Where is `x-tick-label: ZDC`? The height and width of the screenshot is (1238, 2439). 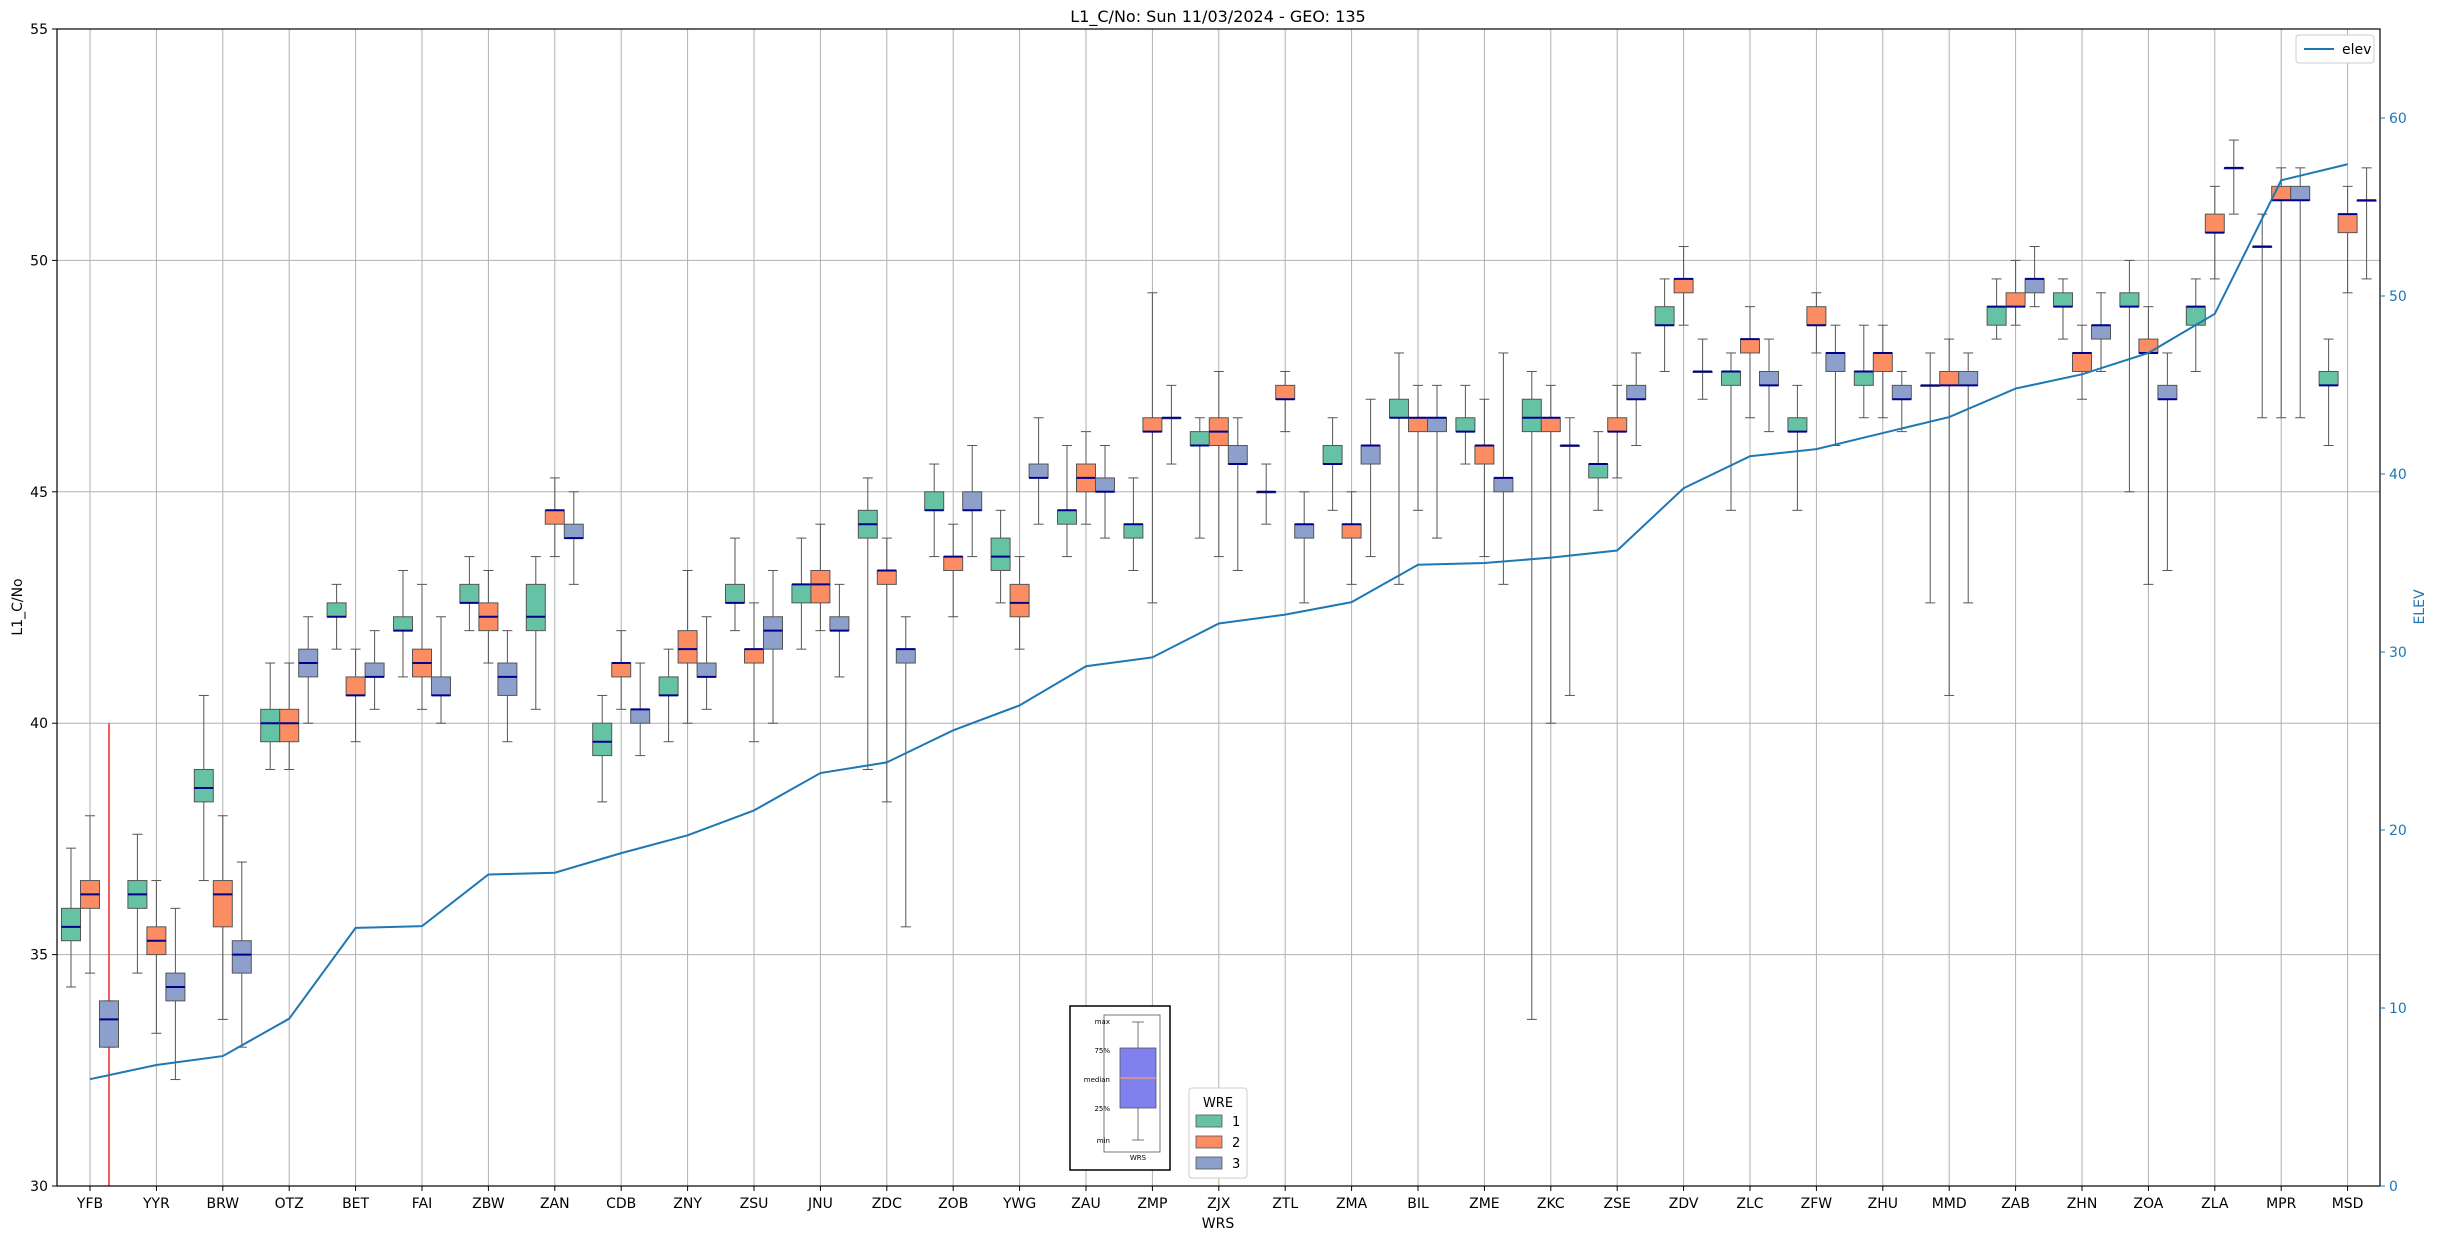
x-tick-label: ZDC is located at coordinates (887, 1204).